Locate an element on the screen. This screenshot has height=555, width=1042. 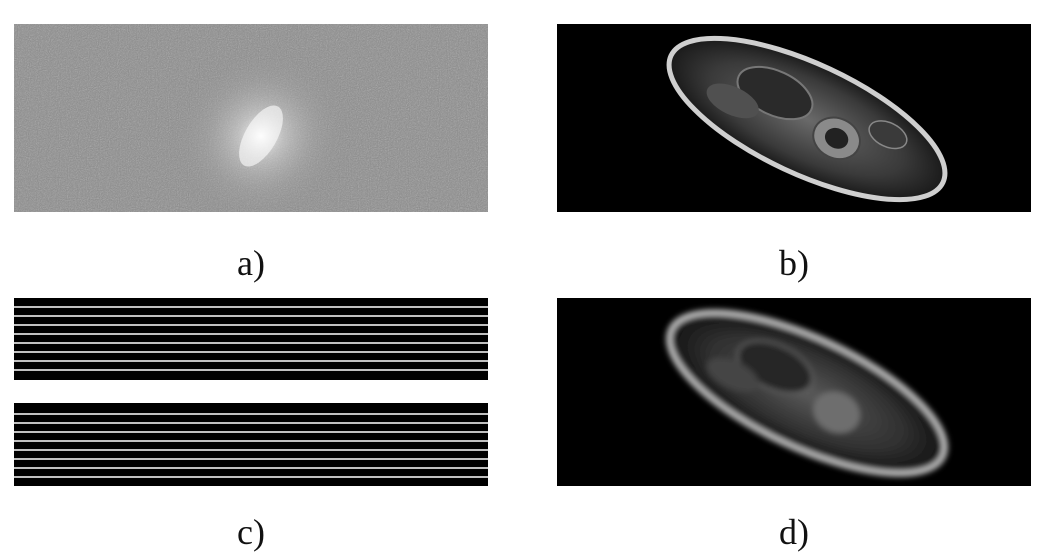
sampling-mask-bottom is located at coordinates (251, 444).